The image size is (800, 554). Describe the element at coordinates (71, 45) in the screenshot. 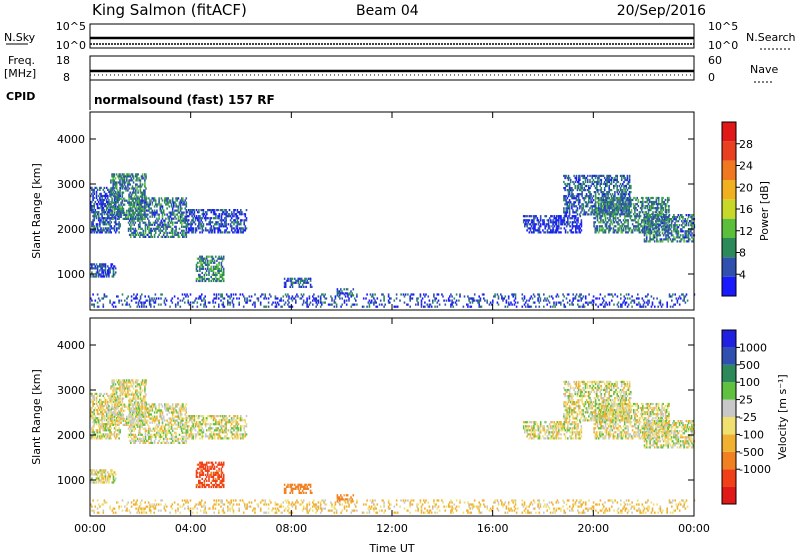

I see `nsky-tick-bottom: 10^0` at that location.